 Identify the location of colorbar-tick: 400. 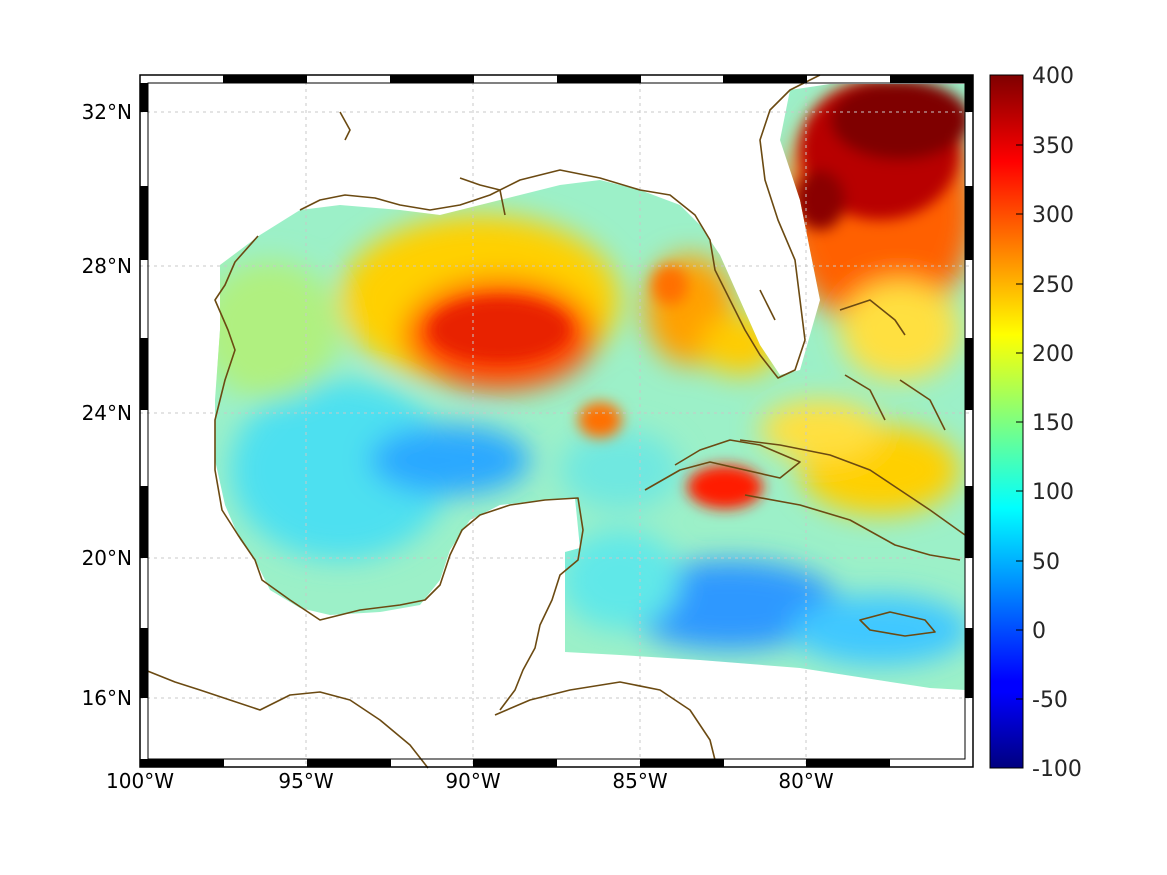
(1053, 76).